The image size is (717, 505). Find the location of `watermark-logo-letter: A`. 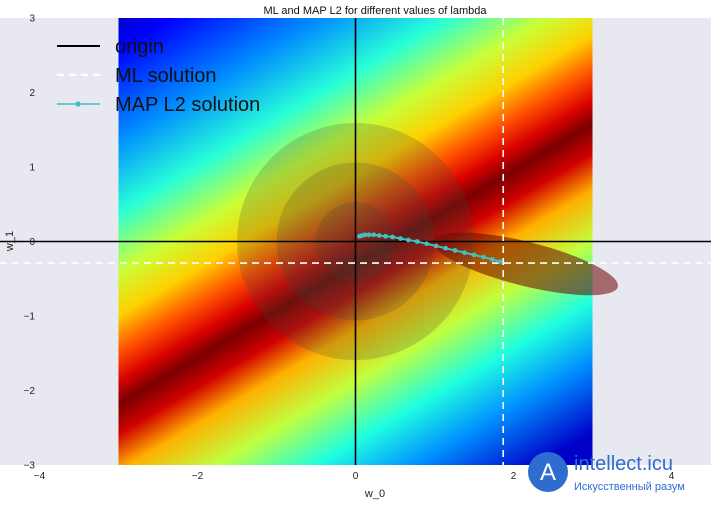

watermark-logo-letter: A is located at coordinates (548, 472).